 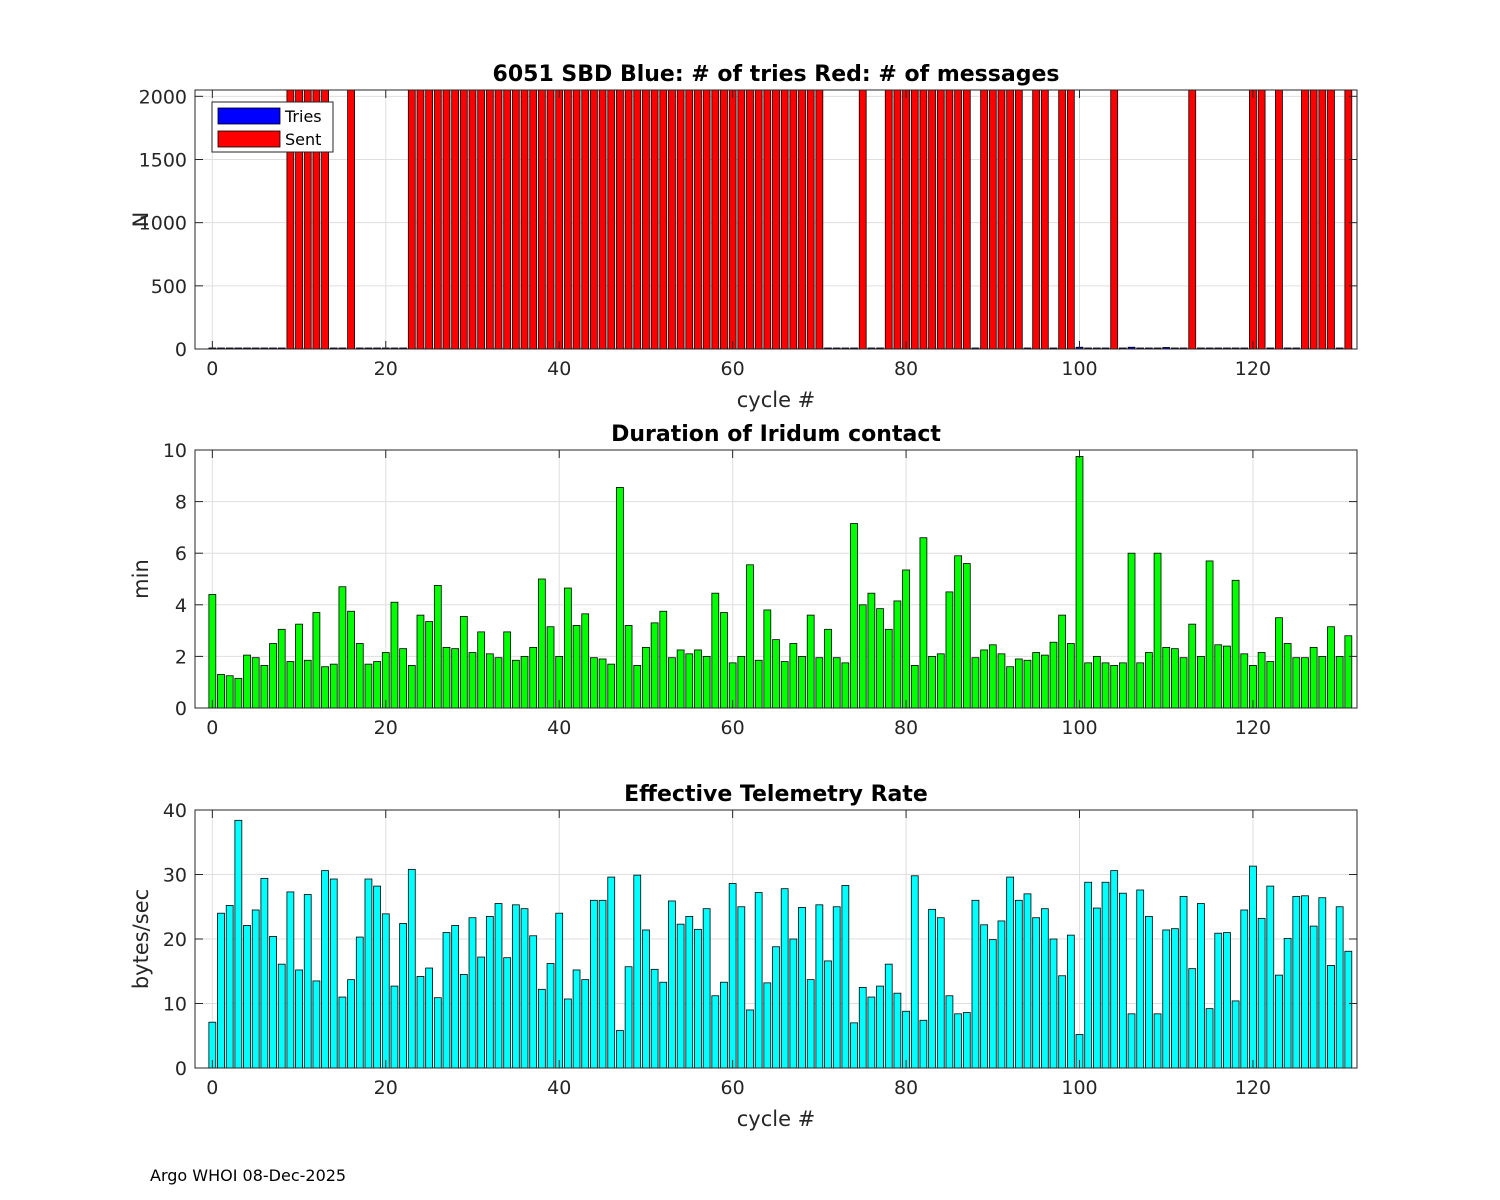 What do you see at coordinates (163, 160) in the screenshot?
I see `y-tick-label: 1500` at bounding box center [163, 160].